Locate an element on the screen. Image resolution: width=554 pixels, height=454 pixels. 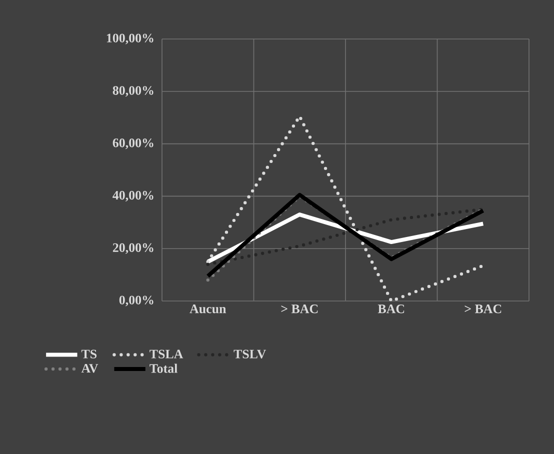
legend-label: TS is located at coordinates (89, 354).